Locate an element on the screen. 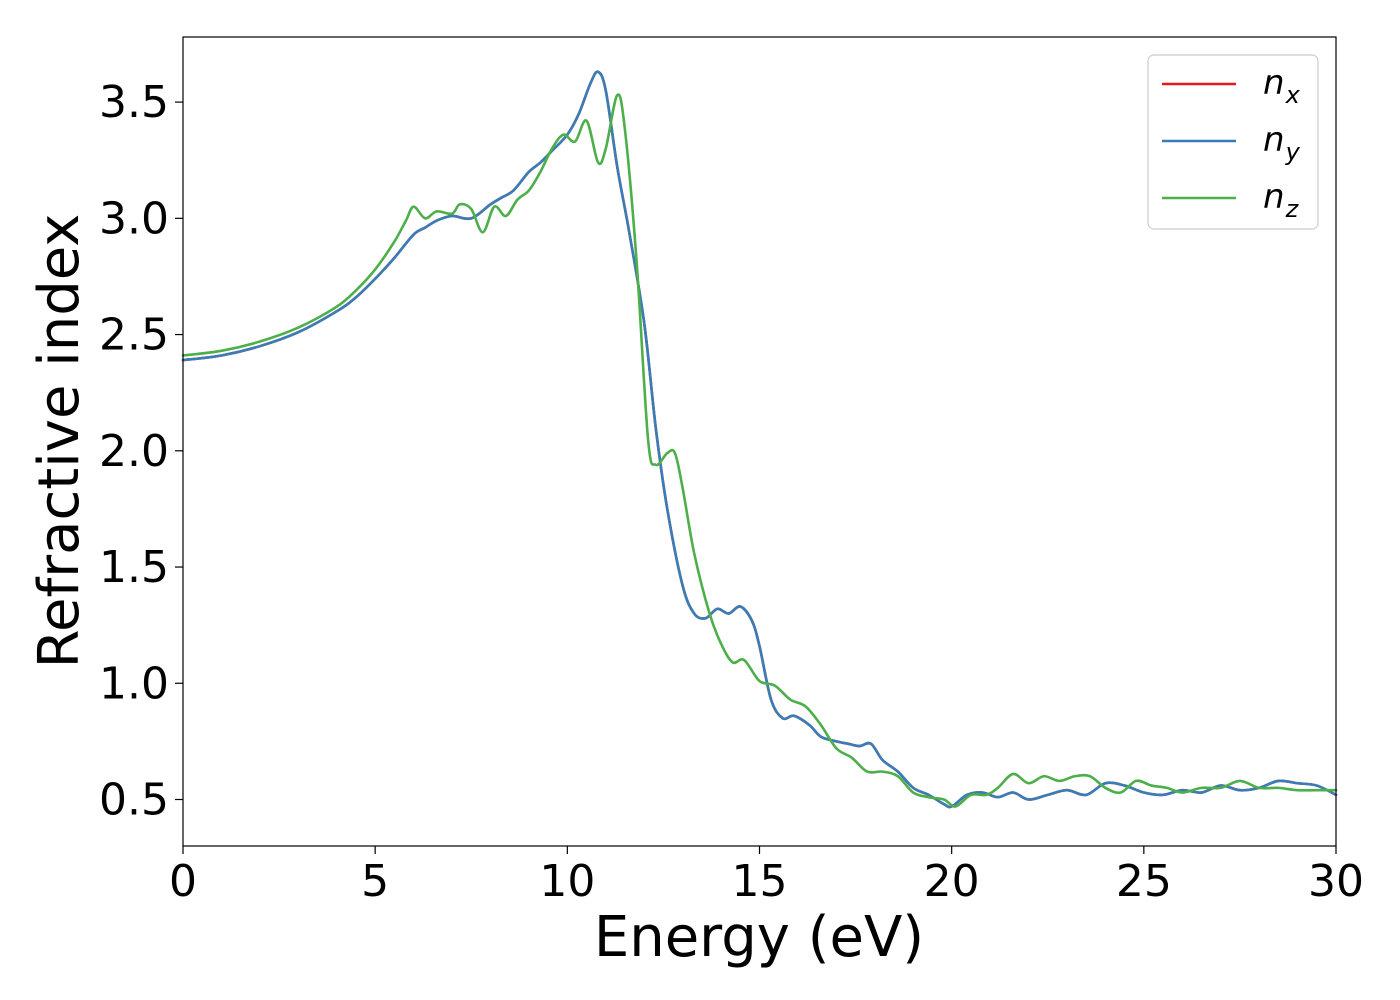 Image resolution: width=1400 pixels, height=1000 pixels. y-tick-label: 3.5 is located at coordinates (134, 102).